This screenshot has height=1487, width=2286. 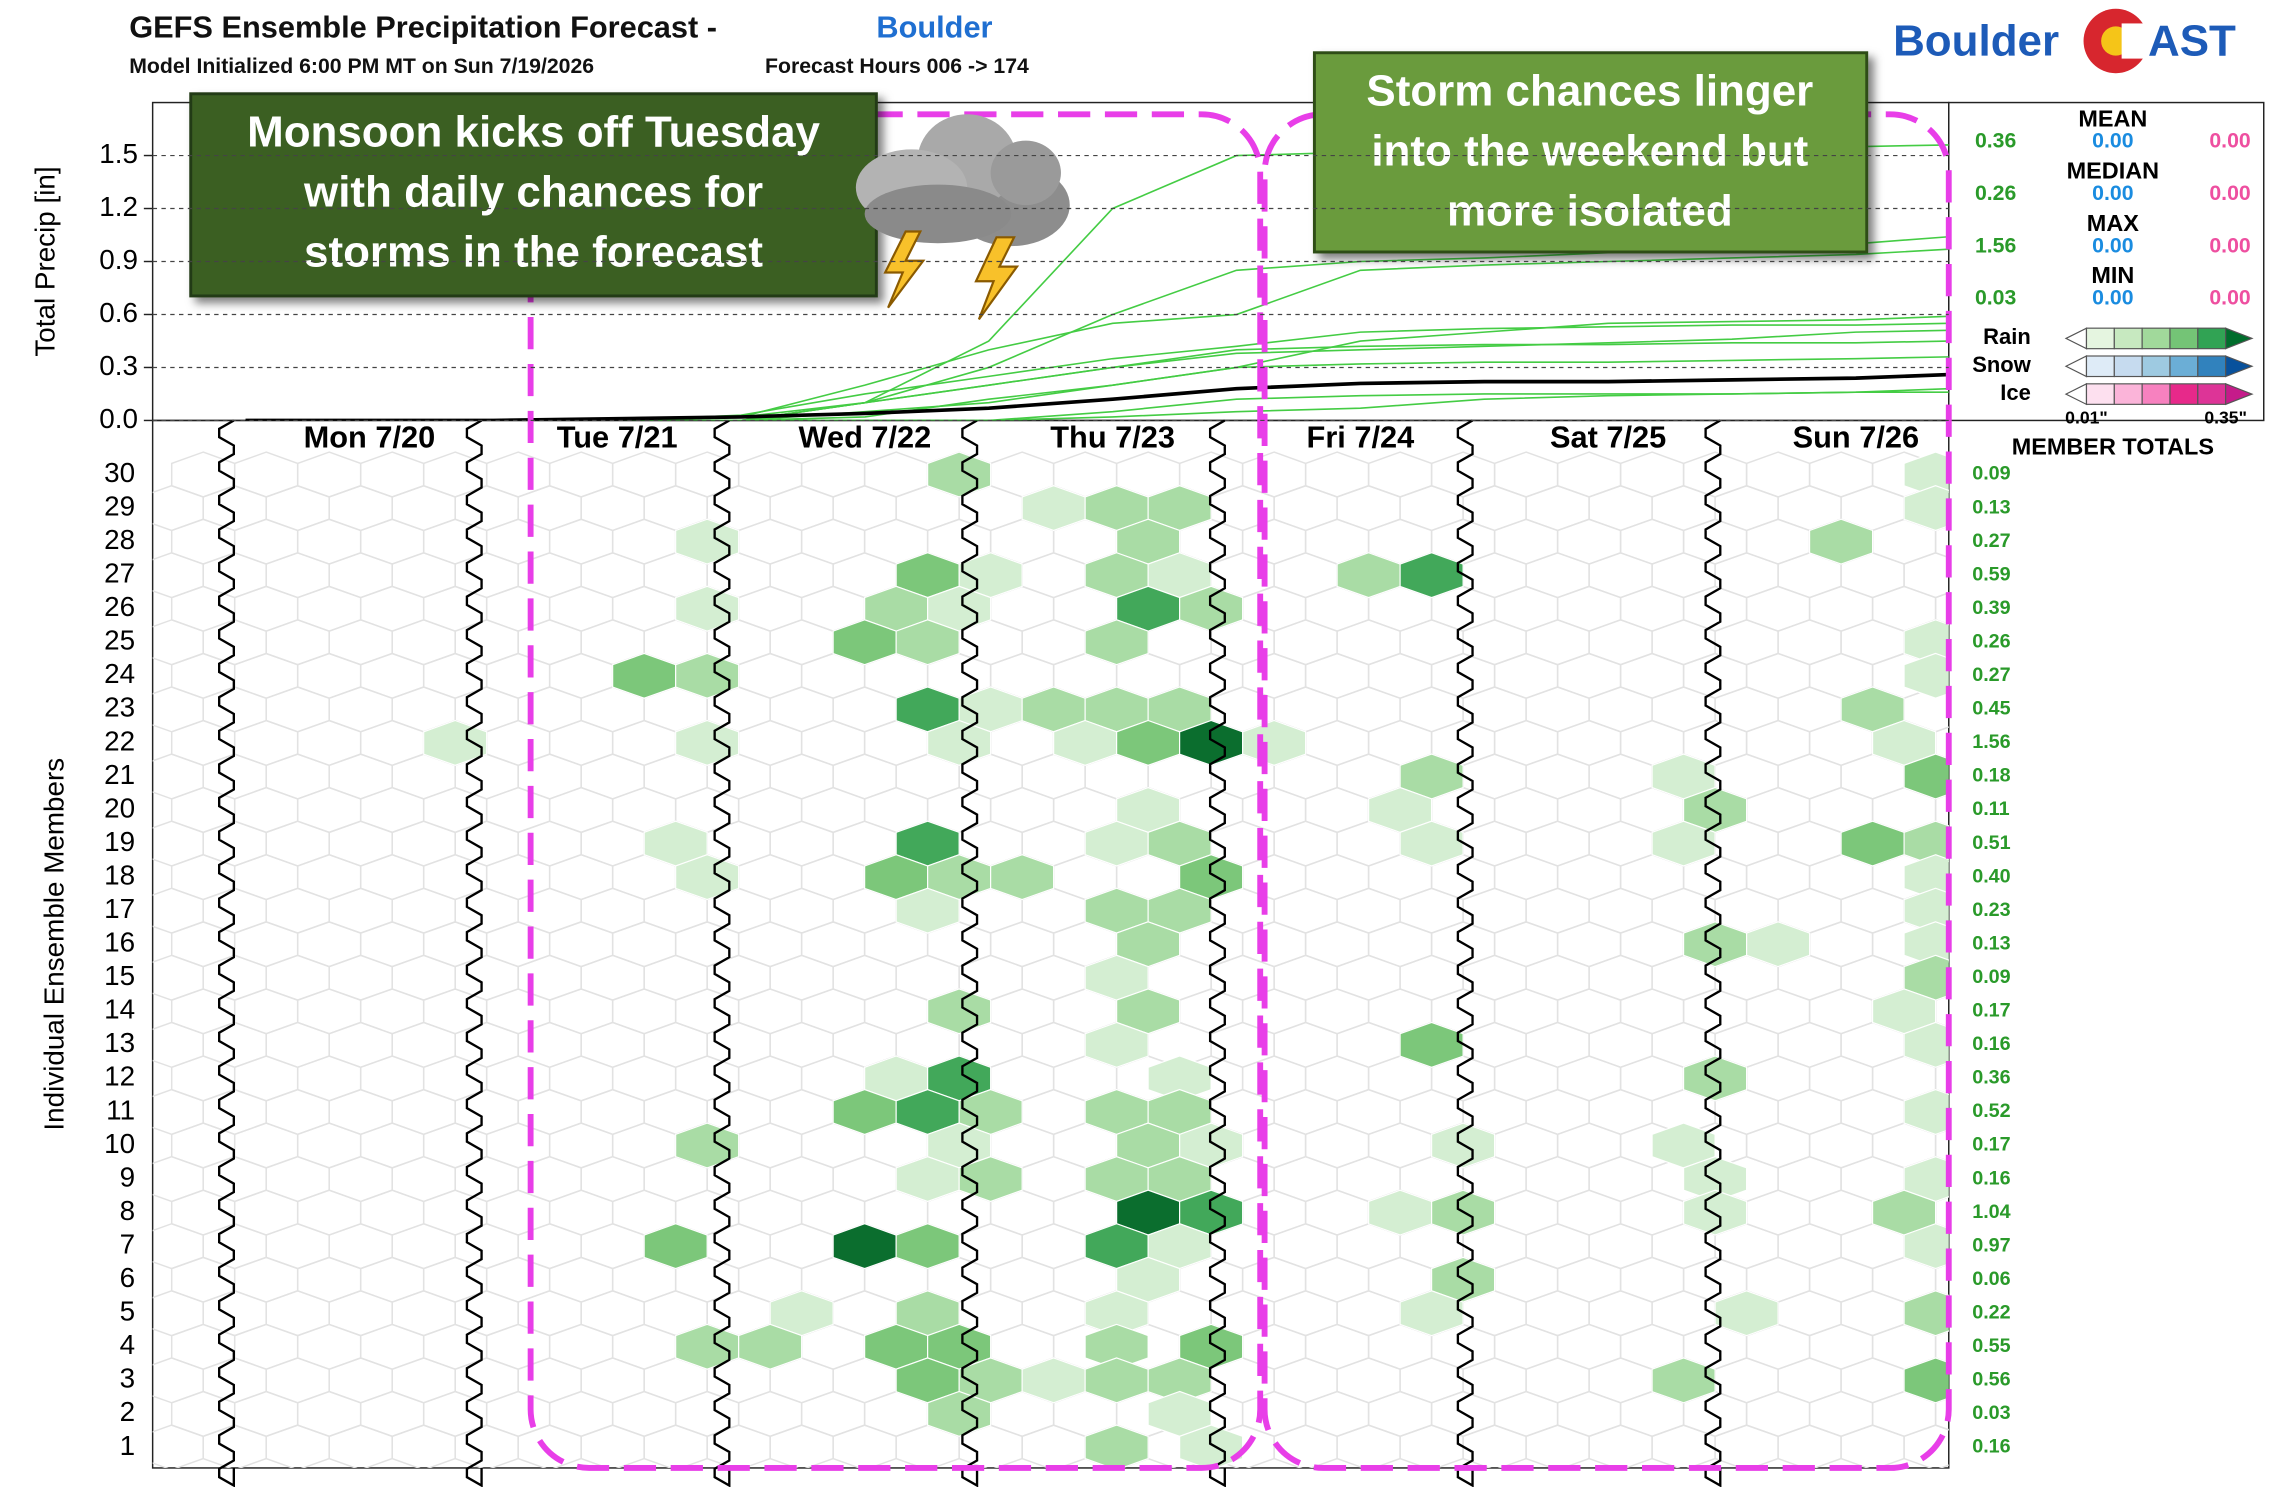 What do you see at coordinates (119, 505) in the screenshot?
I see `member-label: 29` at bounding box center [119, 505].